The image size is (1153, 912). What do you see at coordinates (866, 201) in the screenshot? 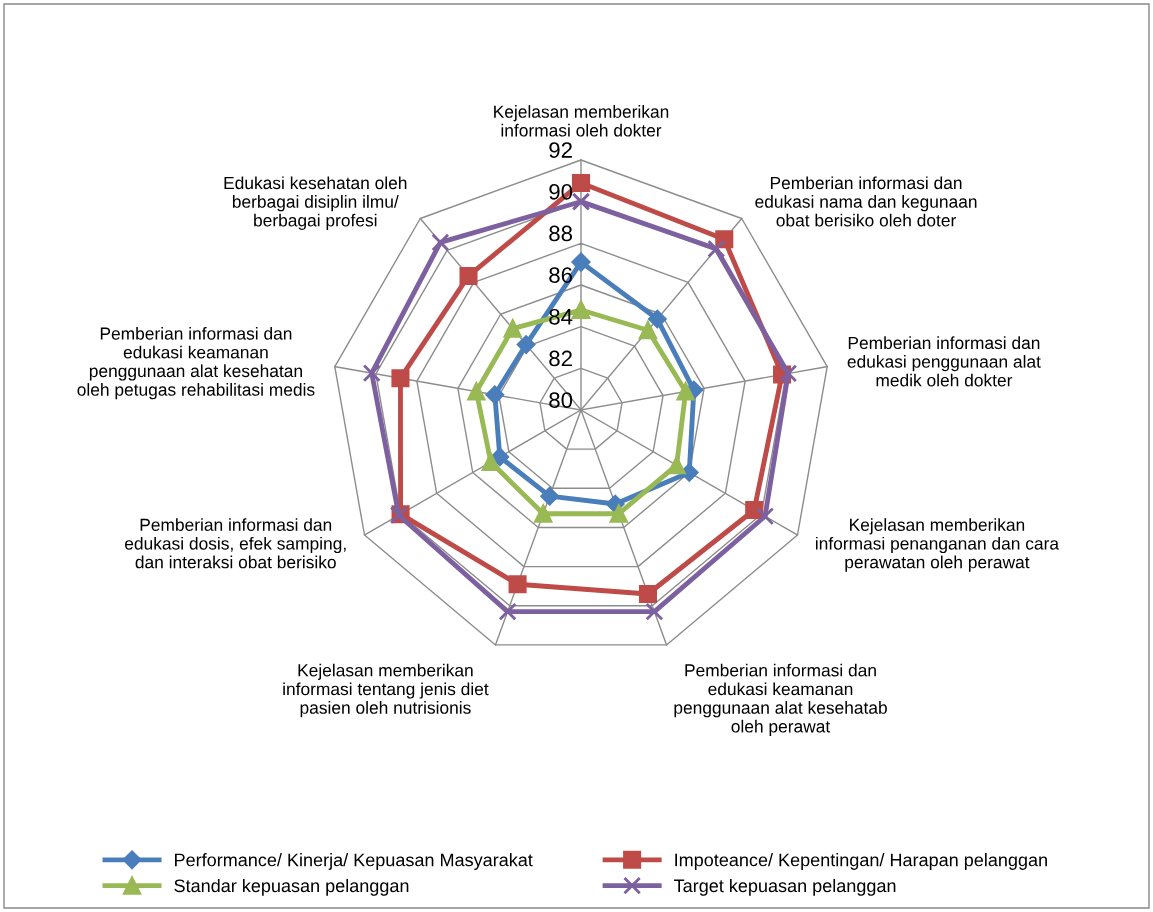
I see `spoke-label: Pemberian informasi dan edukasi nama dan kegunaan obat berisiko oleh doter` at bounding box center [866, 201].